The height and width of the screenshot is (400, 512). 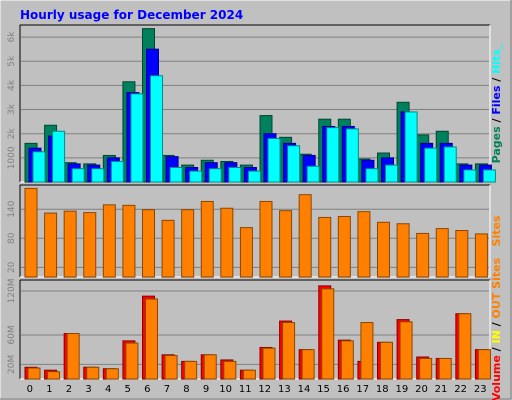 I want to click on volume-panel-side-label-part-3: /, so click(x=496, y=324).